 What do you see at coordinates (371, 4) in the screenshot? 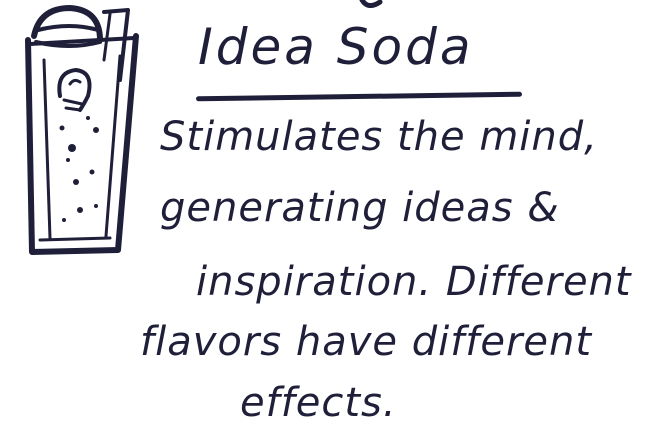
I see `top-edge-stroke` at bounding box center [371, 4].